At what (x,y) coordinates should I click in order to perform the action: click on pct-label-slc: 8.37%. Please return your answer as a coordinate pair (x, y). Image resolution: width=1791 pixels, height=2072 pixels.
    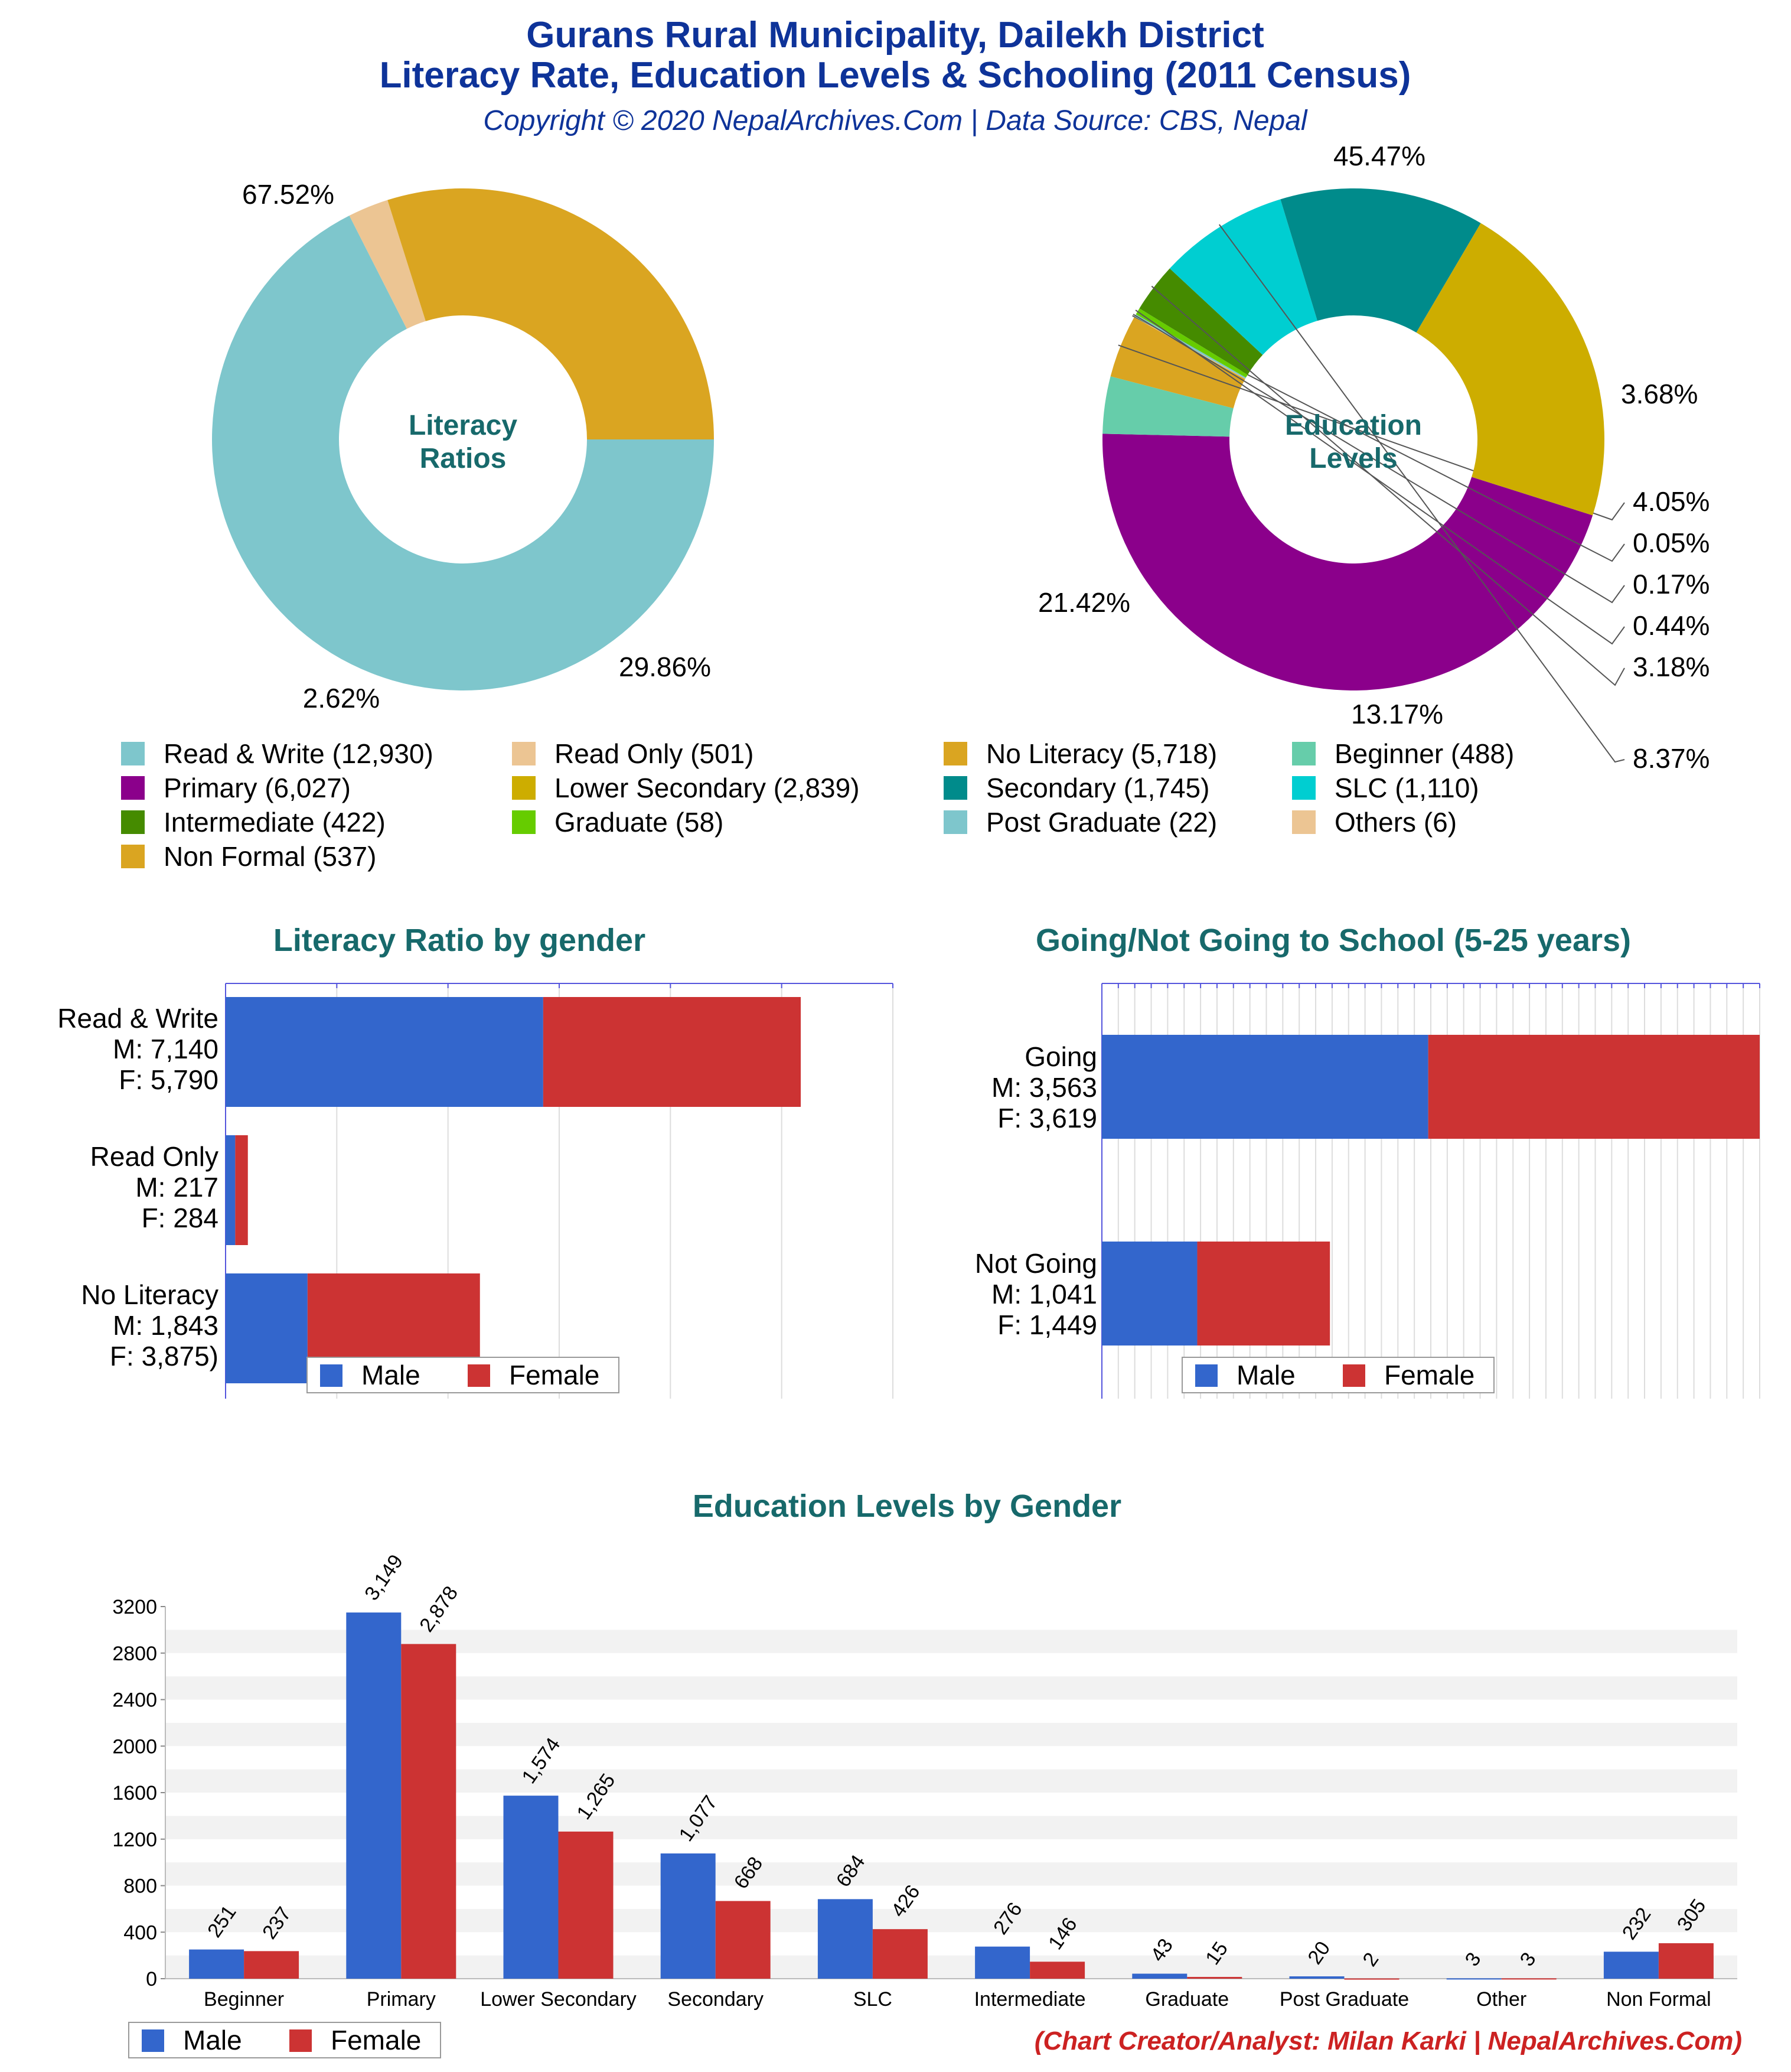
    Looking at the image, I should click on (1671, 758).